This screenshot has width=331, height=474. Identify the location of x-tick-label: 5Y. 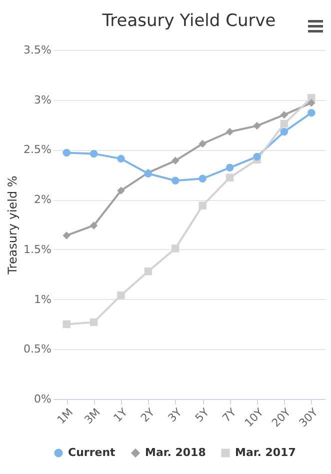
(202, 415).